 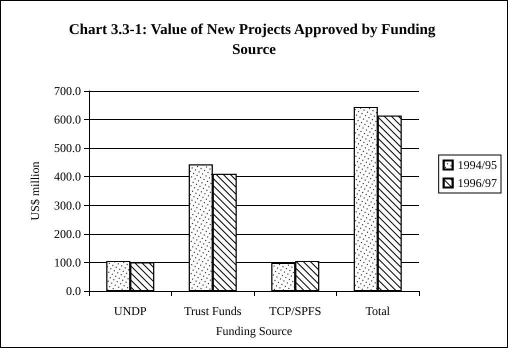 What do you see at coordinates (254, 331) in the screenshot?
I see `x-axis-title: Funding Source` at bounding box center [254, 331].